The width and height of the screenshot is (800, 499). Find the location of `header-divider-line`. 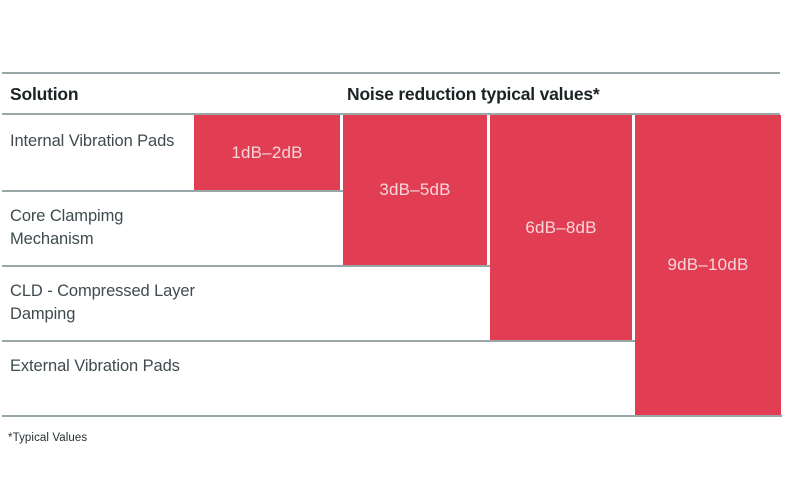

header-divider-line is located at coordinates (391, 114).